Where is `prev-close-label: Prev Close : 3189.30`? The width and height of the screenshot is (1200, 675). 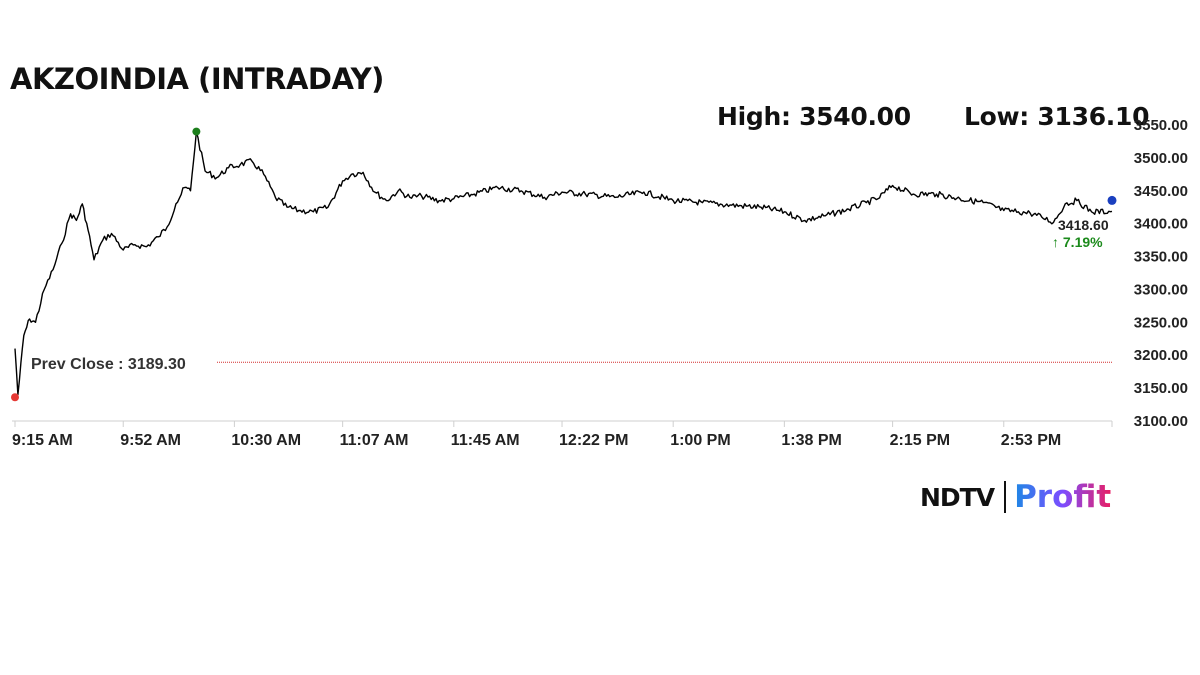 prev-close-label: Prev Close : 3189.30 is located at coordinates (108, 364).